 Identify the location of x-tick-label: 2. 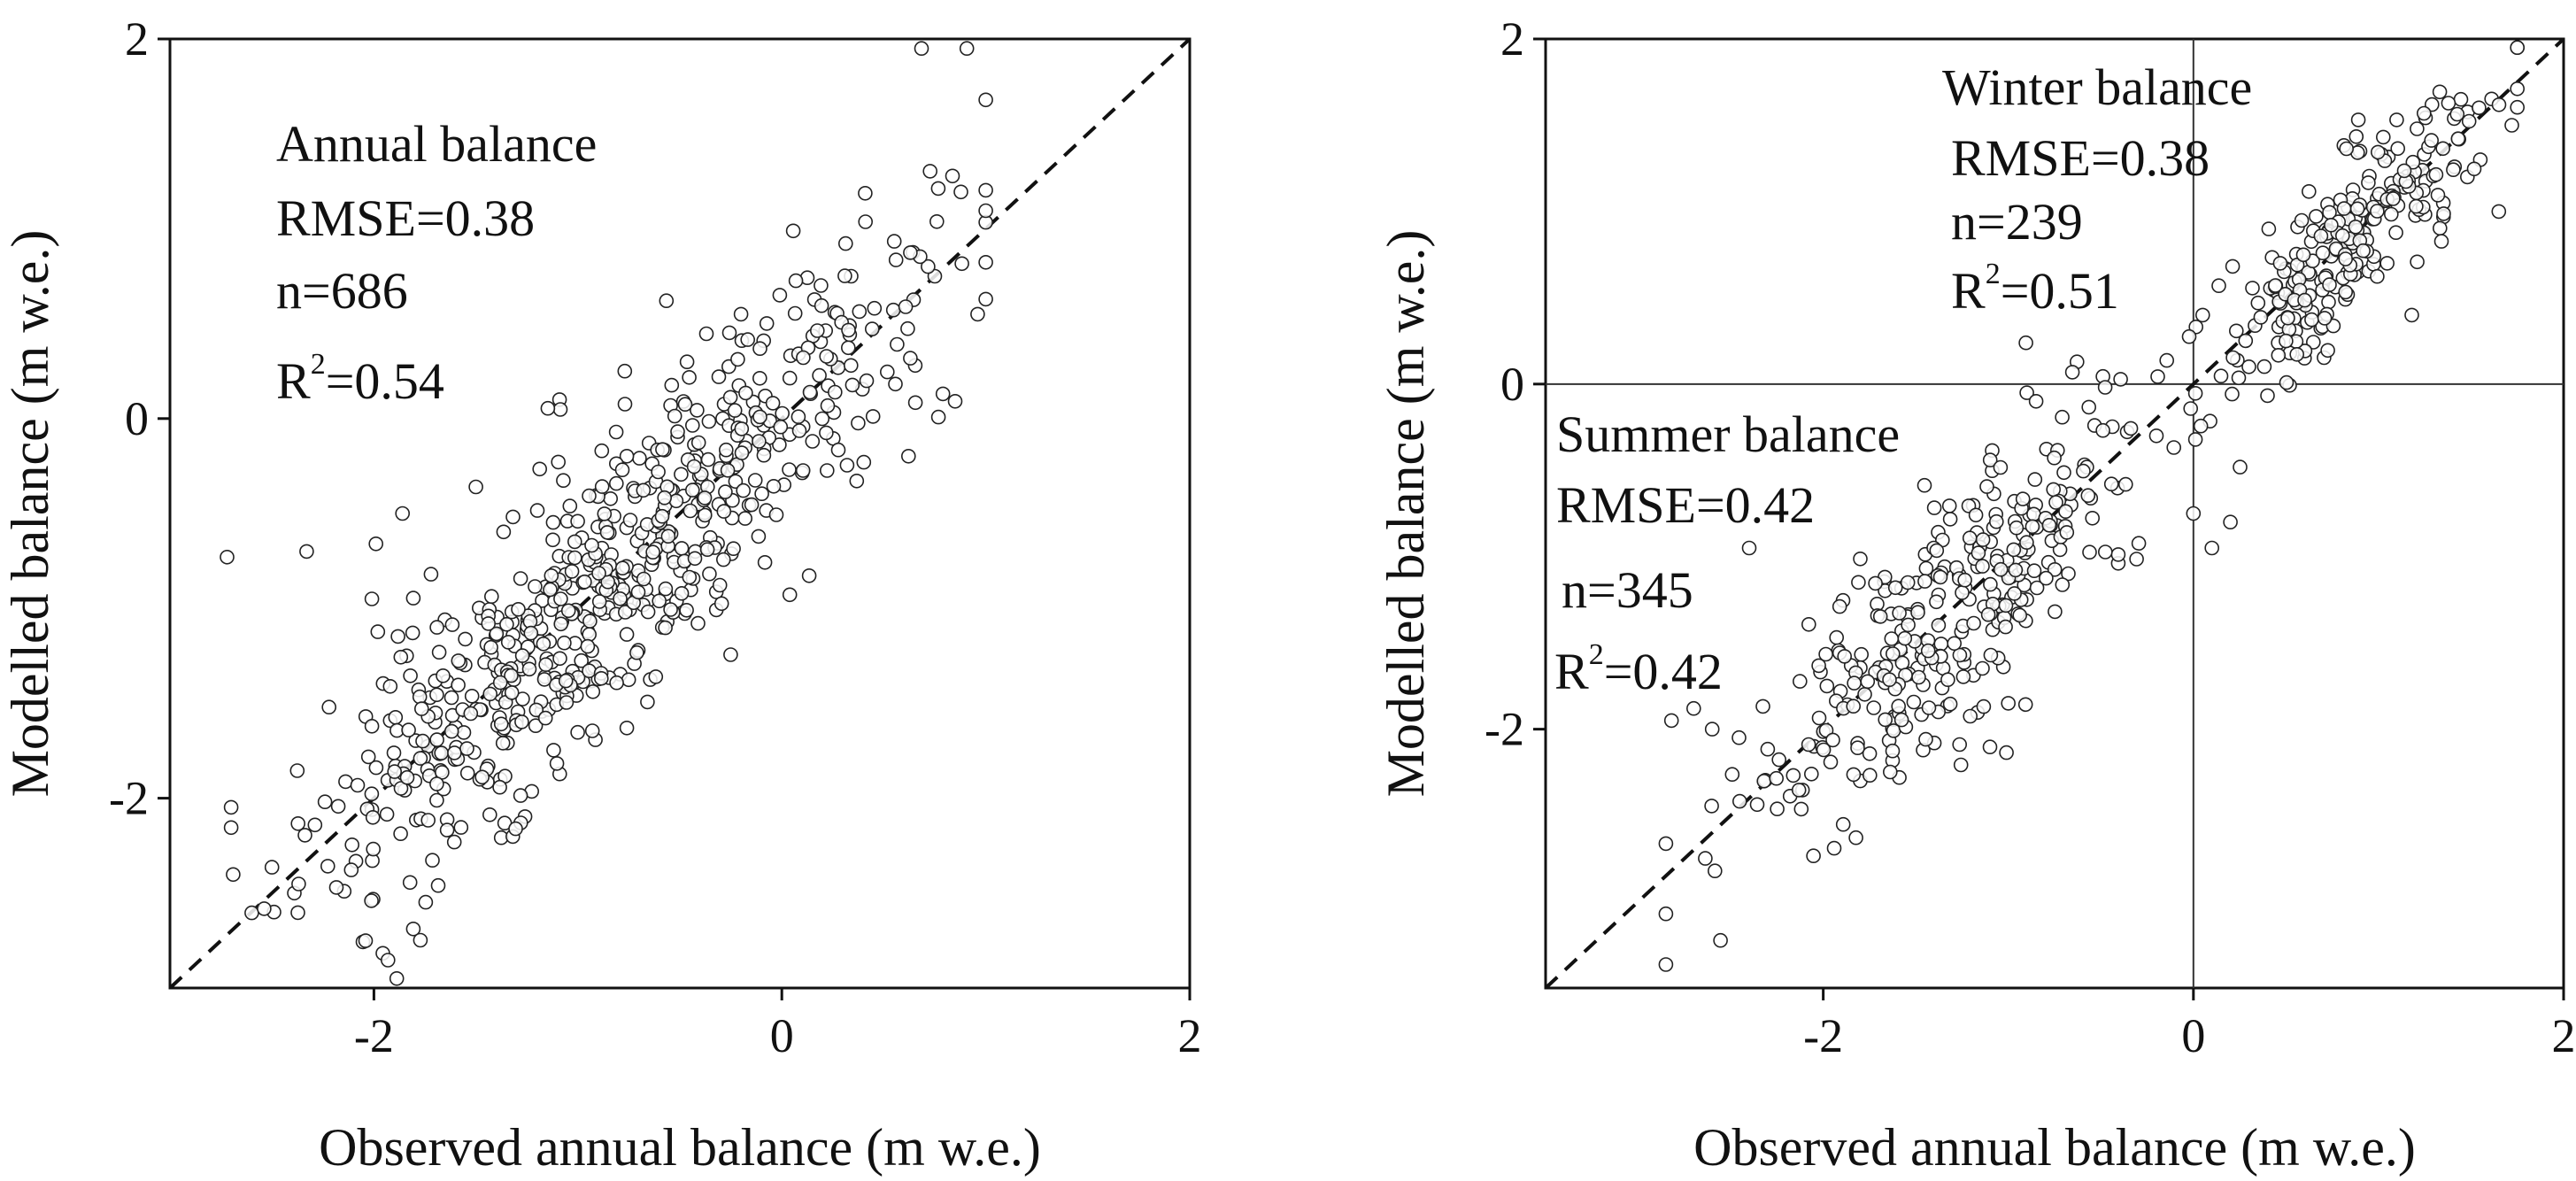
(1190, 1035).